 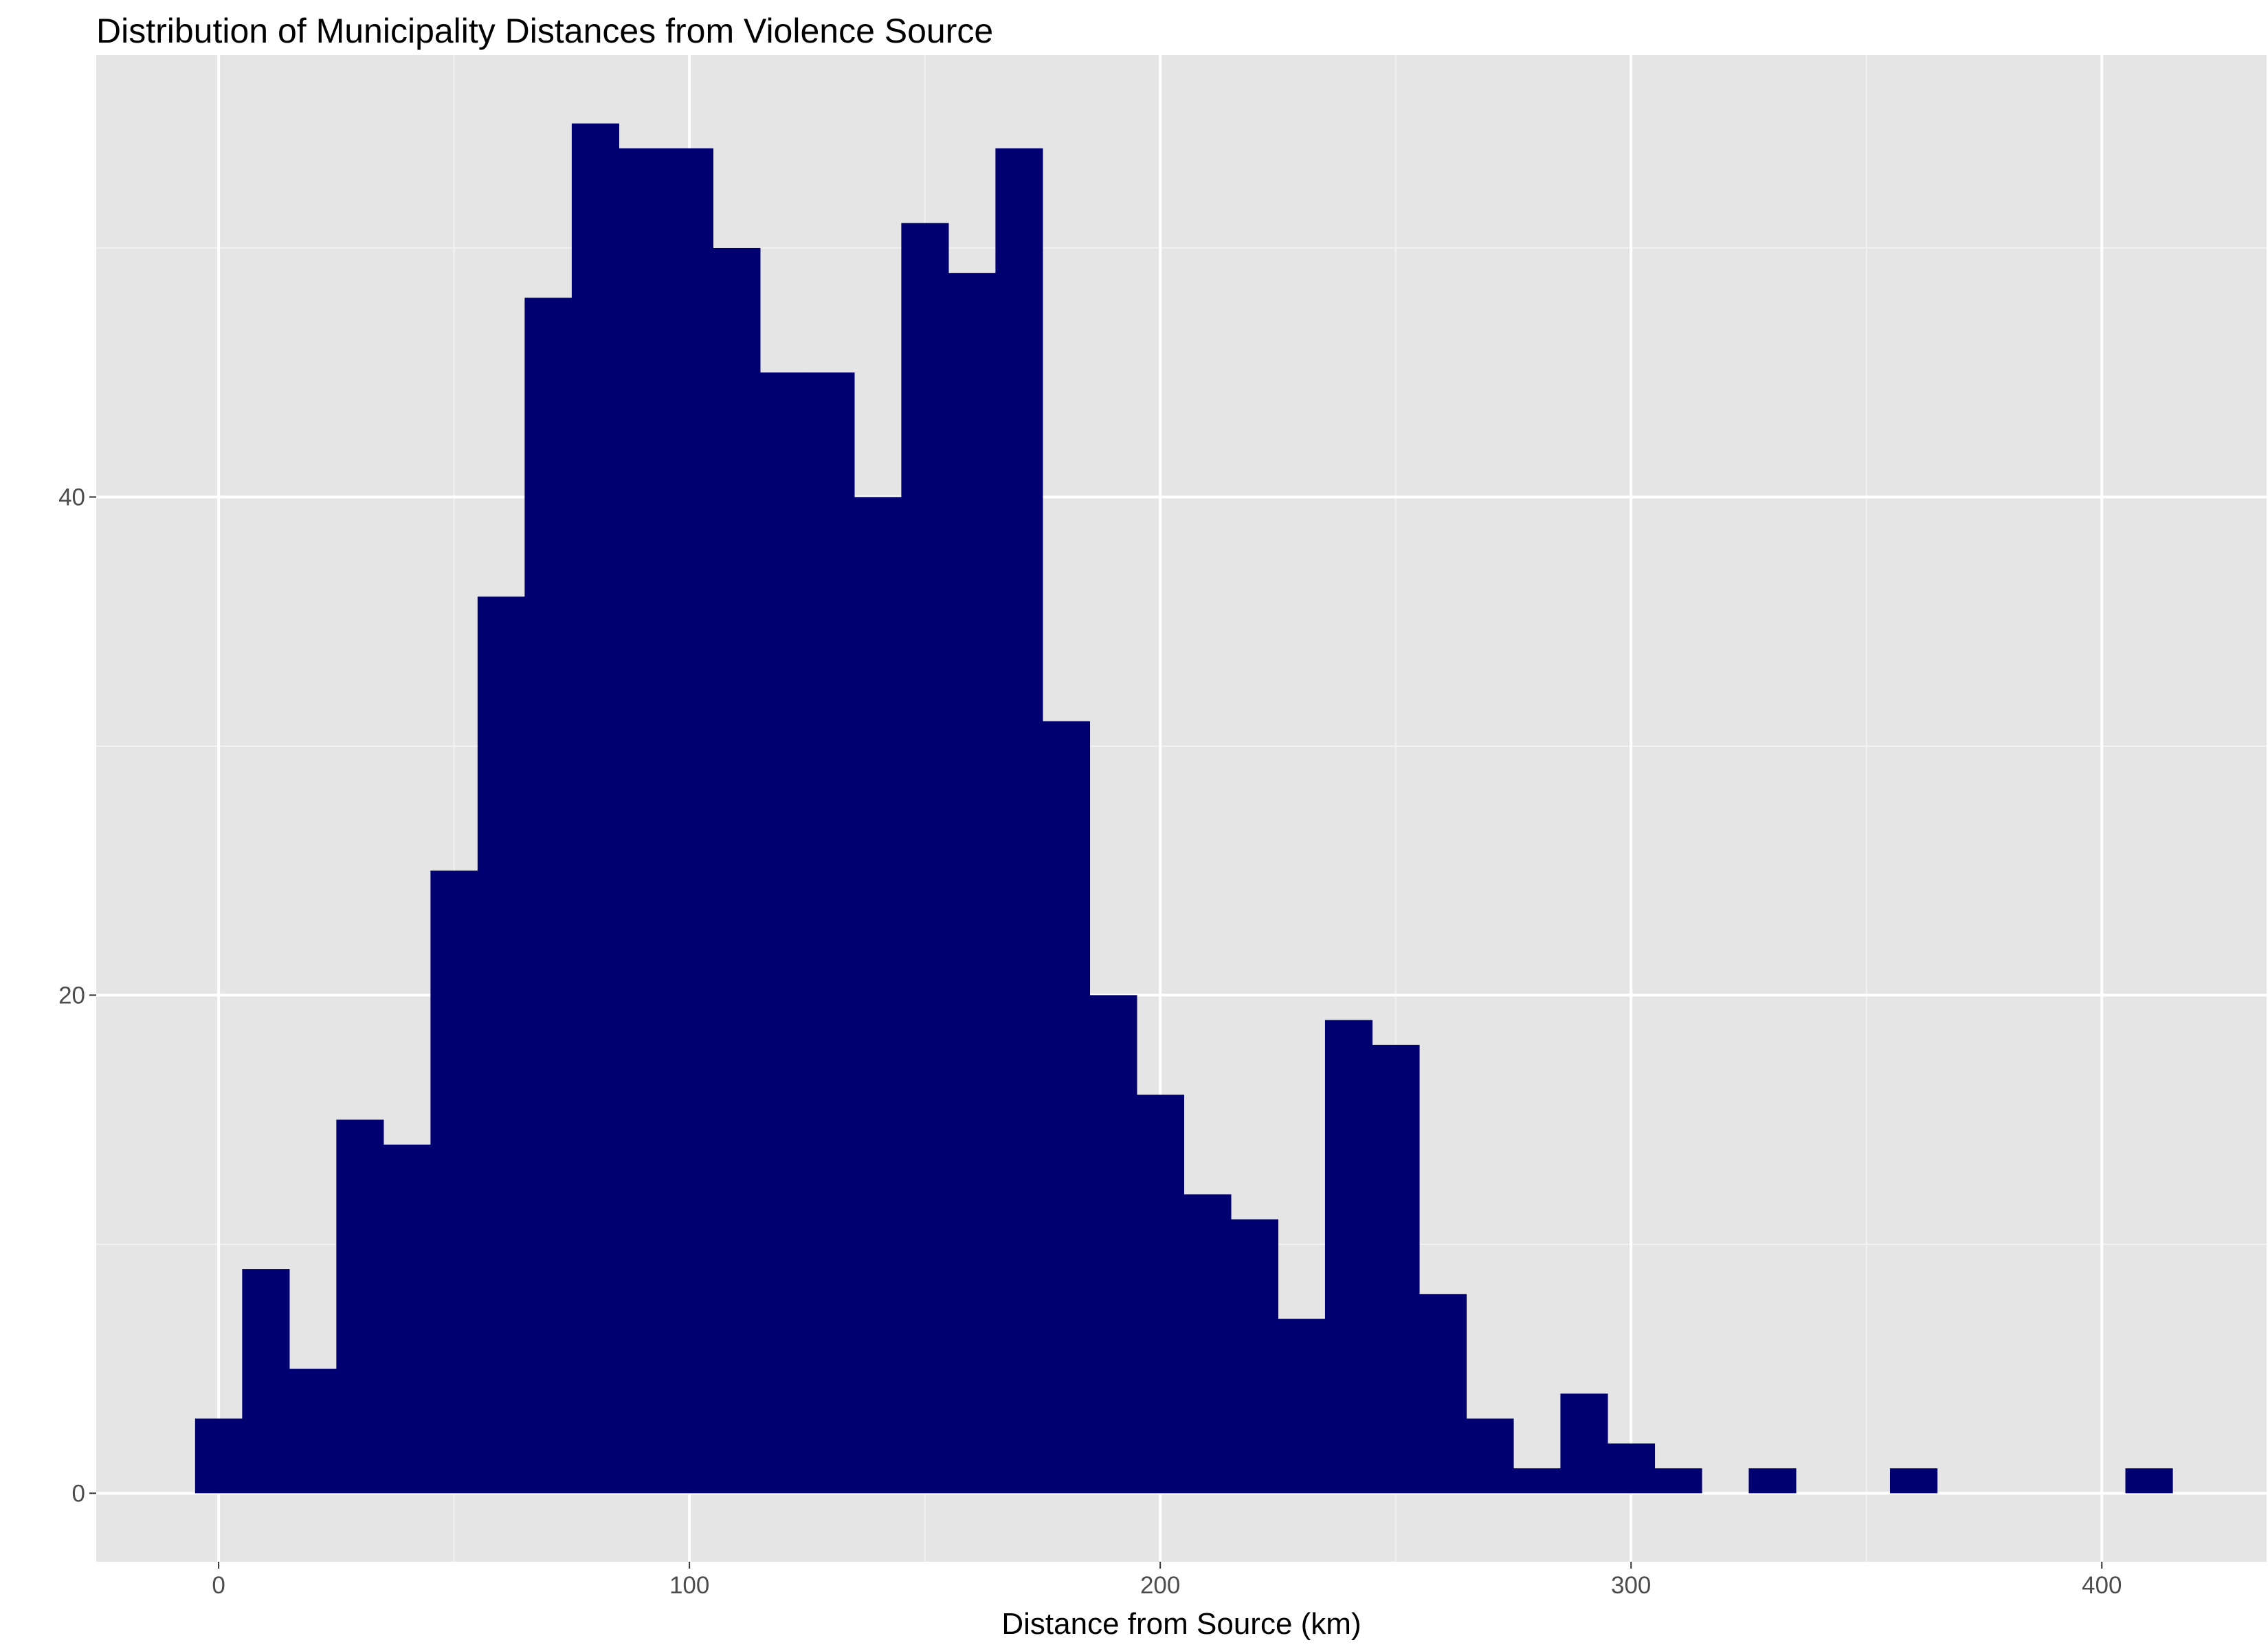 What do you see at coordinates (1160, 1586) in the screenshot?
I see `x-tick-label: 200` at bounding box center [1160, 1586].